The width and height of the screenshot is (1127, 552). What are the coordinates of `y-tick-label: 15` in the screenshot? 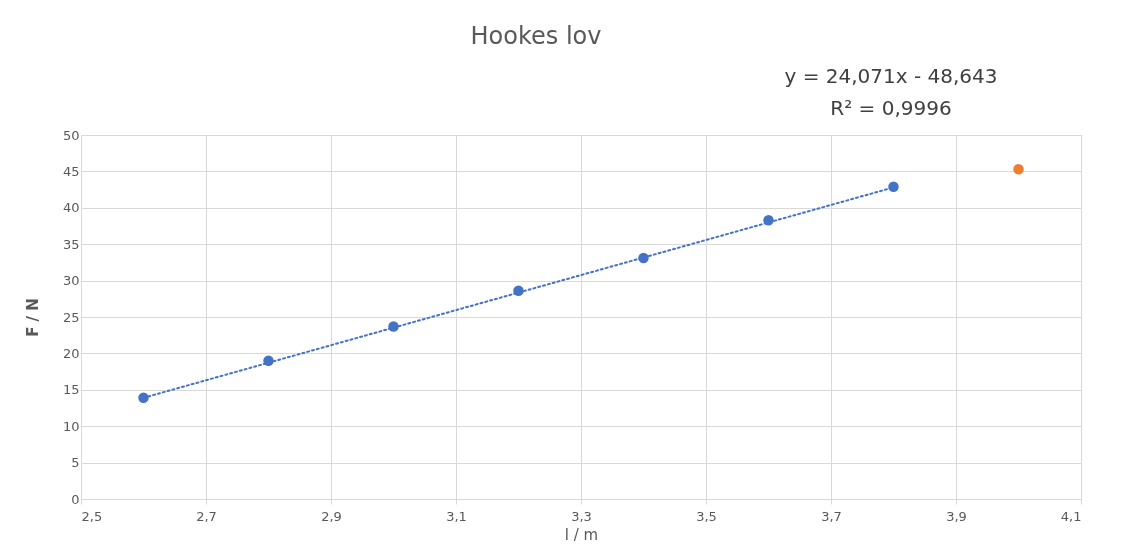 It's located at (71, 390).